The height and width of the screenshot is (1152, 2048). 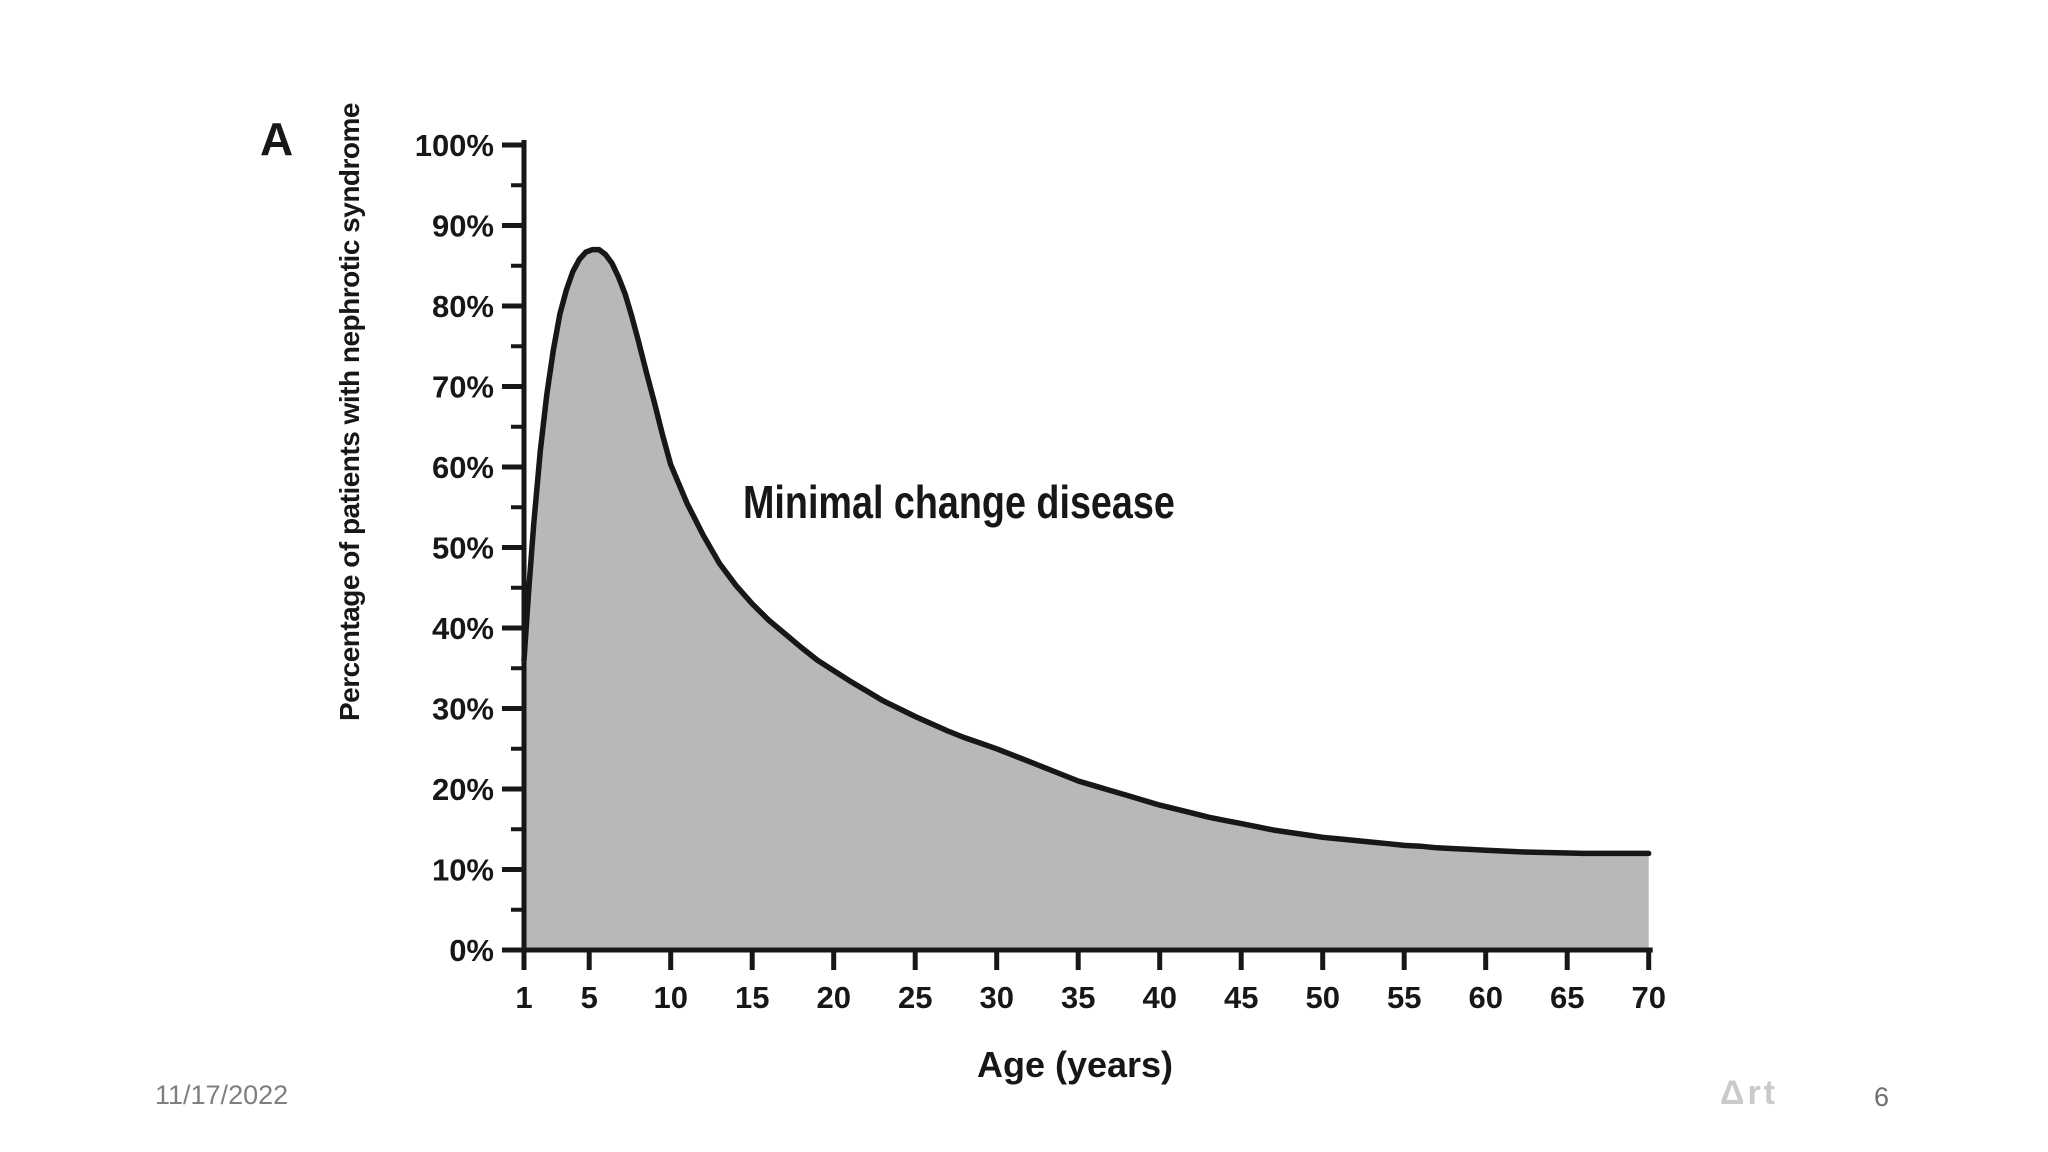 I want to click on x-tick-label: 65, so click(x=1567, y=997).